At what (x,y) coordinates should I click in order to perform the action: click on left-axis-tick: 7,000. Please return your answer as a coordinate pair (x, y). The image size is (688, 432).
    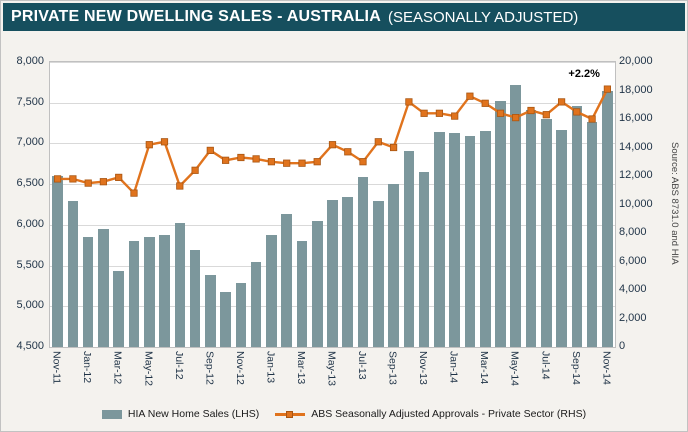
    Looking at the image, I should click on (30, 142).